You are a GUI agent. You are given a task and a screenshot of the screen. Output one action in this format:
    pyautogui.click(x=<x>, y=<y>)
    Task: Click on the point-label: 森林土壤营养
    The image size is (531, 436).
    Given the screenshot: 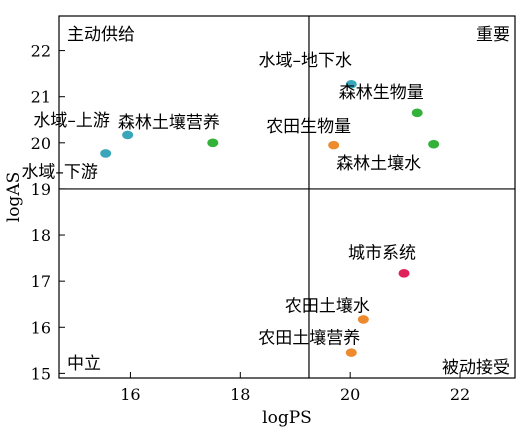 What is the action you would take?
    pyautogui.click(x=169, y=122)
    